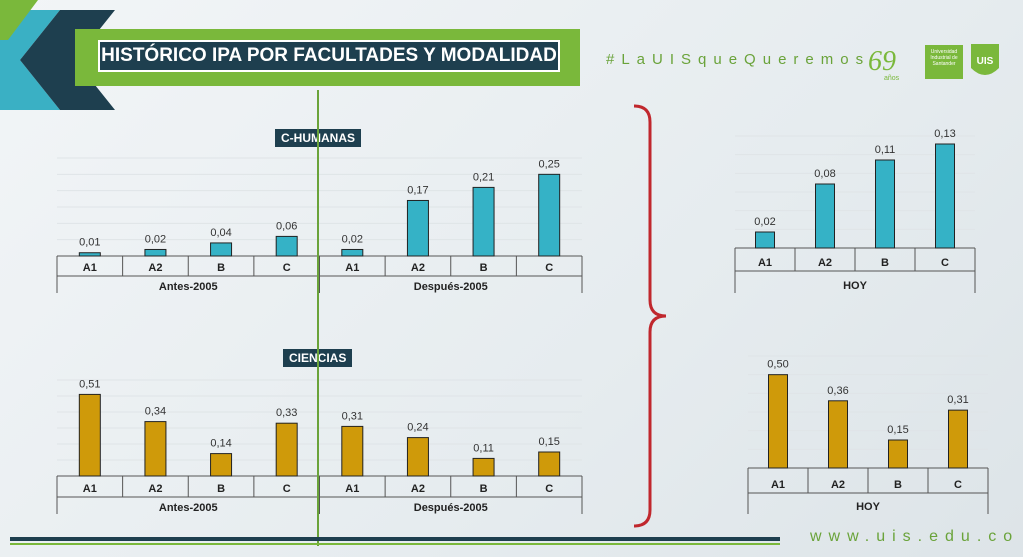  What do you see at coordinates (329, 56) in the screenshot?
I see `page-title: HISTÓRICO IPA POR FACULTADES Y MODALIDAD` at bounding box center [329, 56].